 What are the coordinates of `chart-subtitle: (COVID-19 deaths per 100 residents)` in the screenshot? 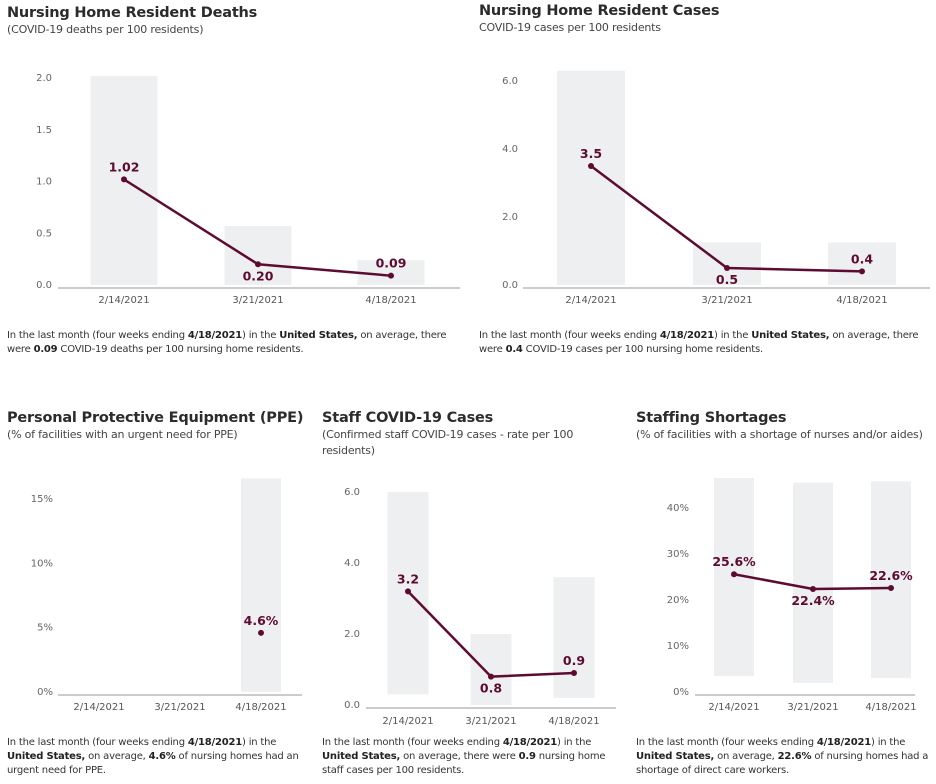 It's located at (105, 29).